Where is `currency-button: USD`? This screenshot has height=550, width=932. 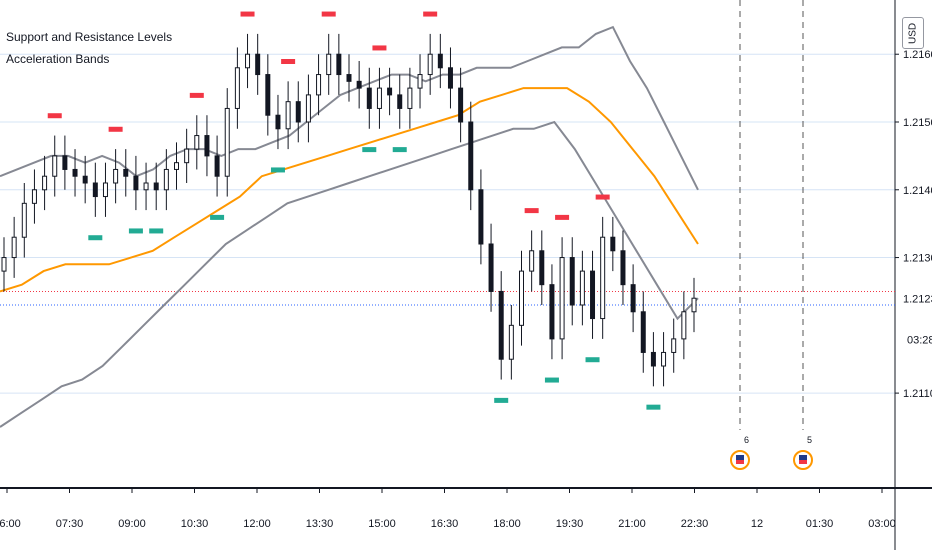
currency-button: USD is located at coordinates (913, 33).